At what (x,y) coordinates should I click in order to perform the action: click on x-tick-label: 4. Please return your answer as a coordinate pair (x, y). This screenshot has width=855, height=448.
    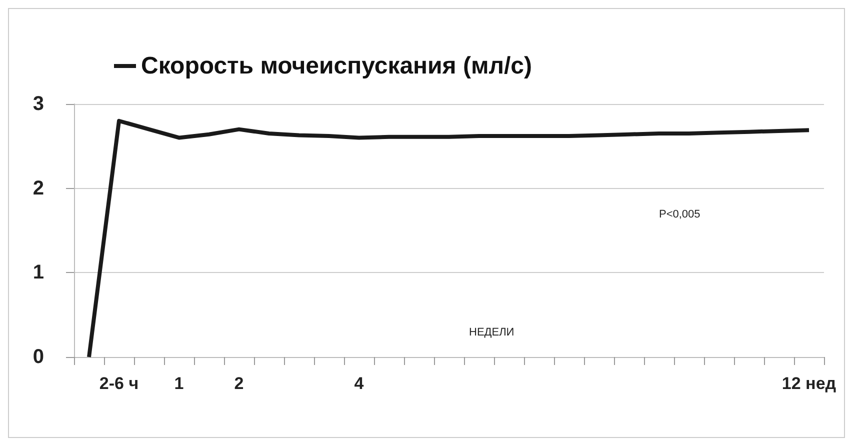
    Looking at the image, I should click on (359, 383).